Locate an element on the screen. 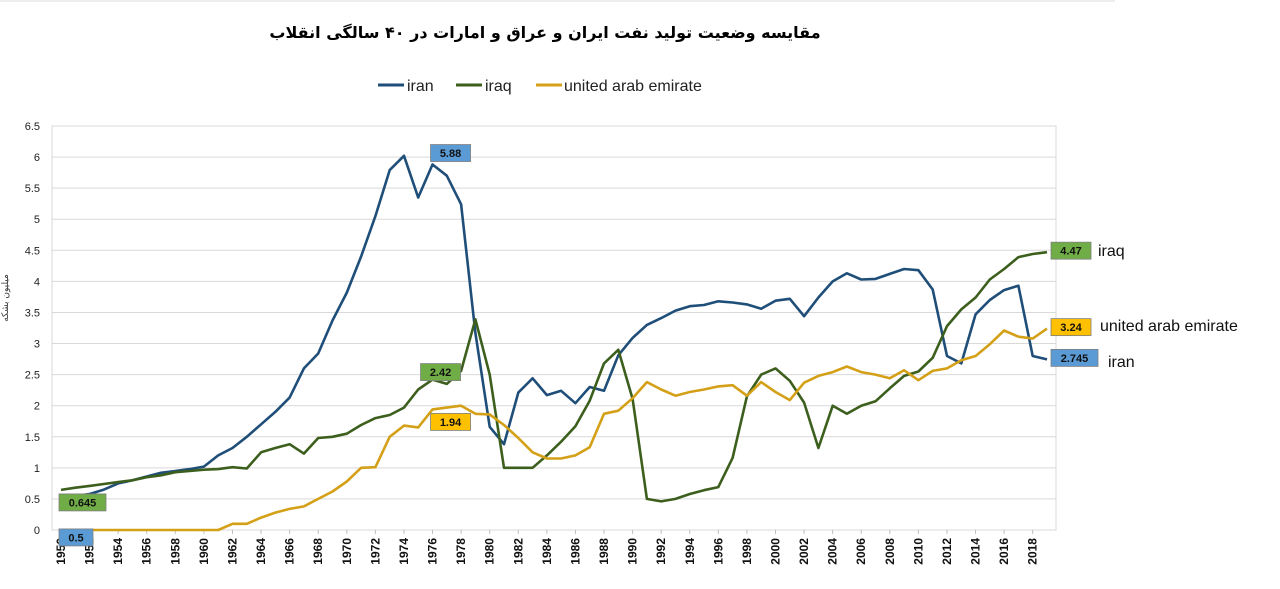 The image size is (1280, 589). callout-iraq: 4.47 is located at coordinates (1071, 250).